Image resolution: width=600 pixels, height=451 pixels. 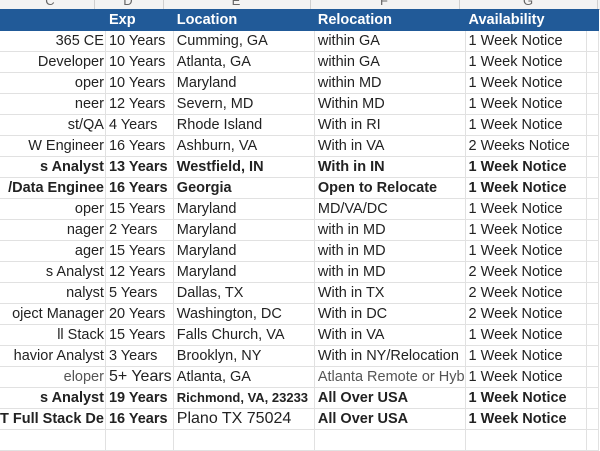 I want to click on cell-exp: 12 Years, so click(x=139, y=104).